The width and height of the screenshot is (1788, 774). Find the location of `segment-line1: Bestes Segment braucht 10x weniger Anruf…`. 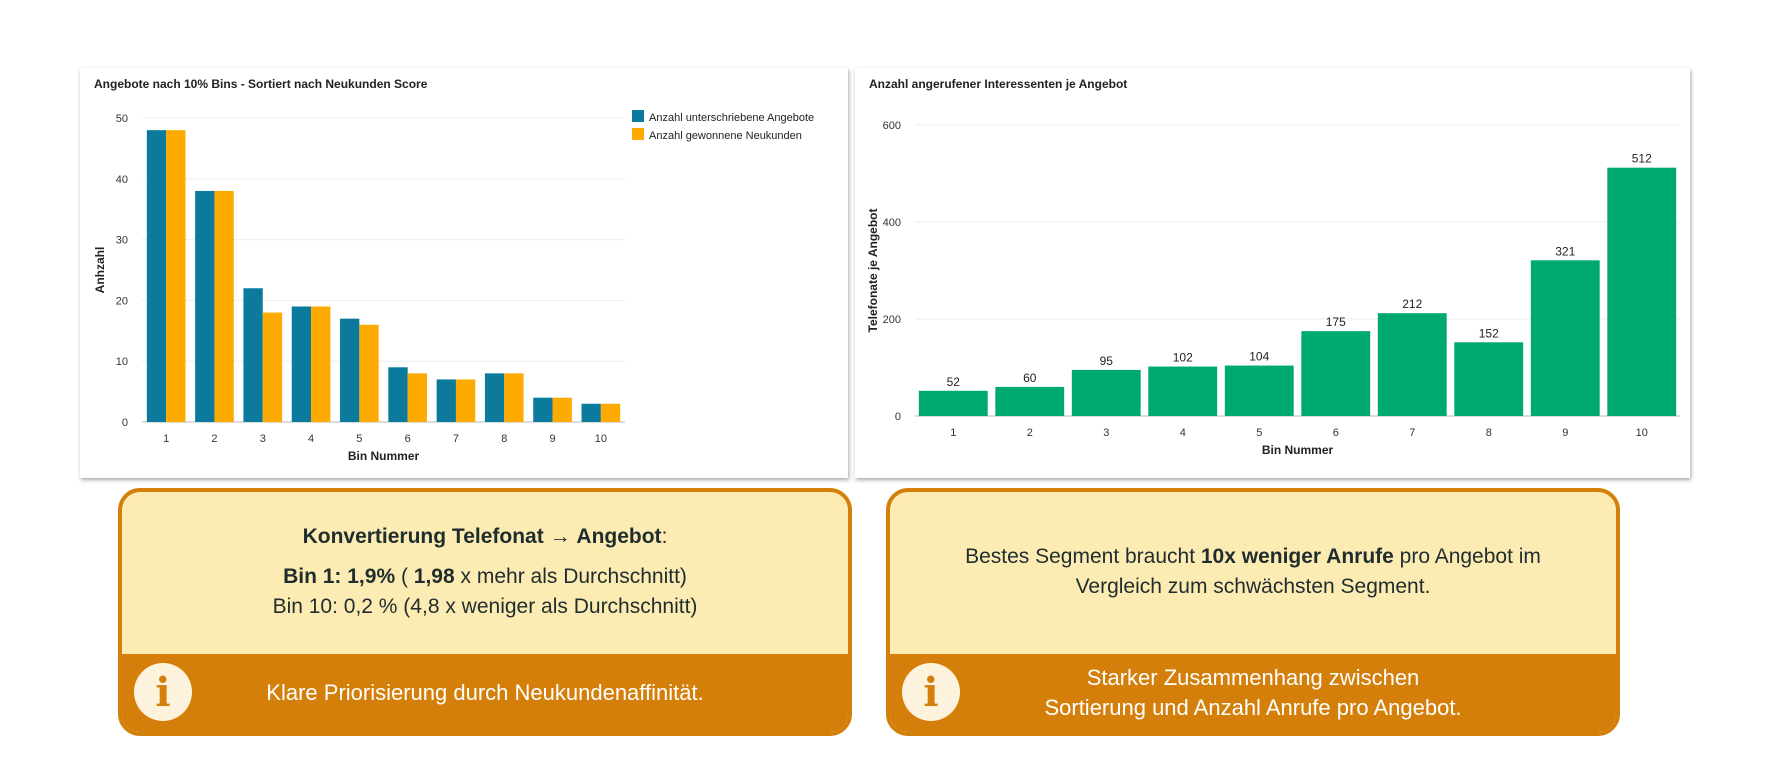

segment-line1: Bestes Segment braucht 10x weniger Anruf… is located at coordinates (1253, 556).